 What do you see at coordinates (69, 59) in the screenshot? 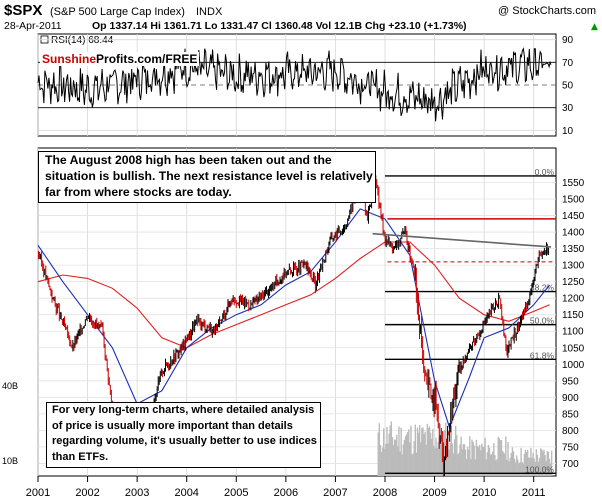
I see `logo-part-1: Sunshine` at bounding box center [69, 59].